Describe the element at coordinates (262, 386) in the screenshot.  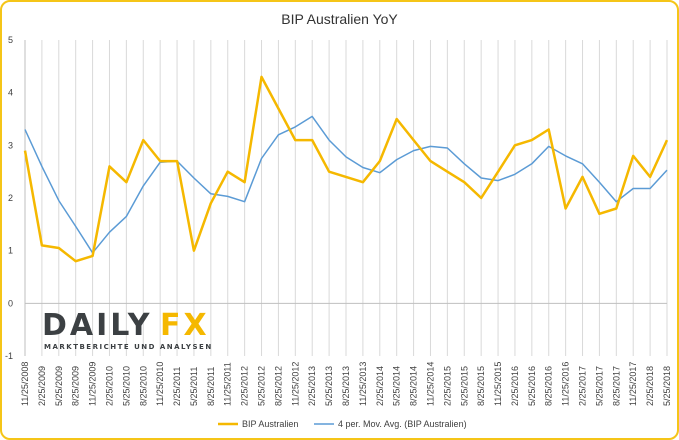
I see `x-tick-label: 5/25/2012` at that location.